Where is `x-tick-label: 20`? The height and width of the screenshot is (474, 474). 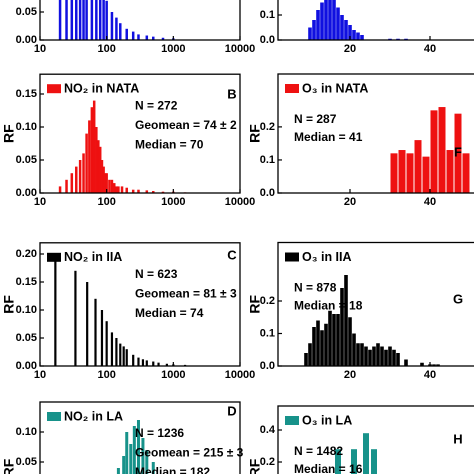
x-tick-label: 20 is located at coordinates (350, 202).